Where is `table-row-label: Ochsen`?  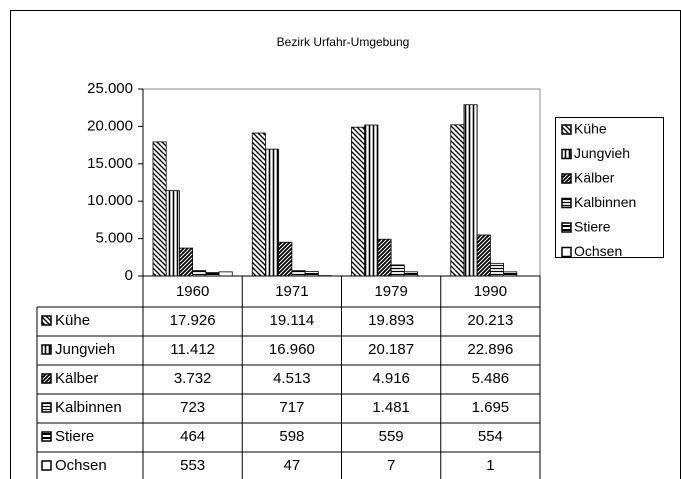
table-row-label: Ochsen is located at coordinates (81, 465).